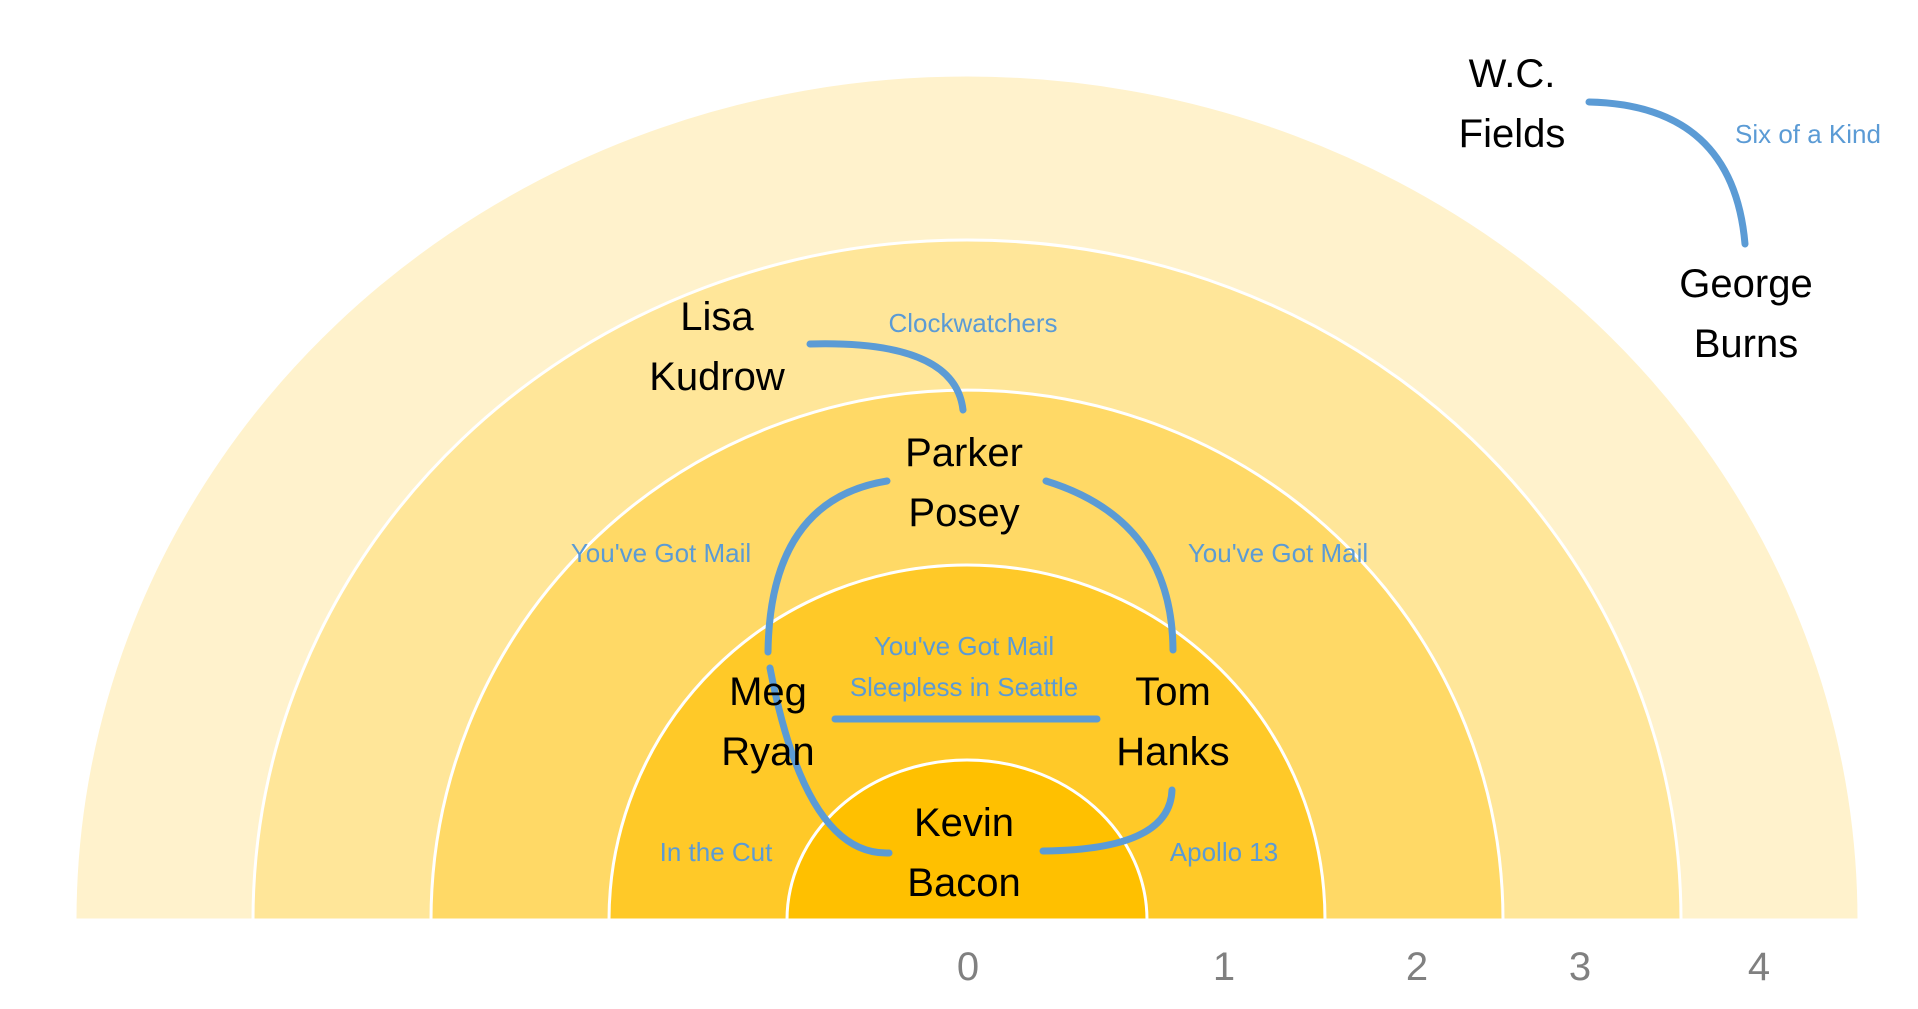 This screenshot has width=1918, height=1009. I want to click on actor-wc-fields: W.C. Fields, so click(1512, 104).